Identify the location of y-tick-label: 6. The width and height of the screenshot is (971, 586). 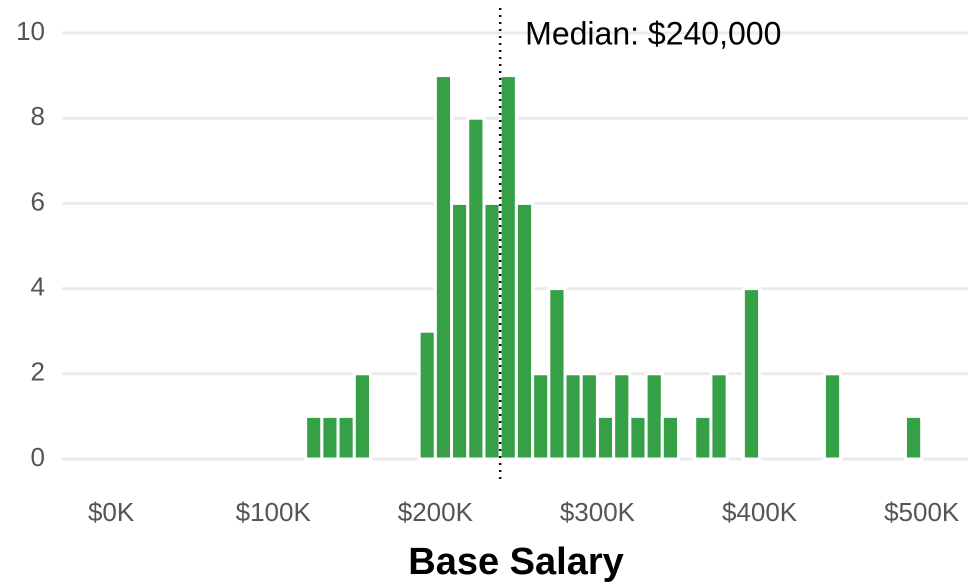
(38, 201).